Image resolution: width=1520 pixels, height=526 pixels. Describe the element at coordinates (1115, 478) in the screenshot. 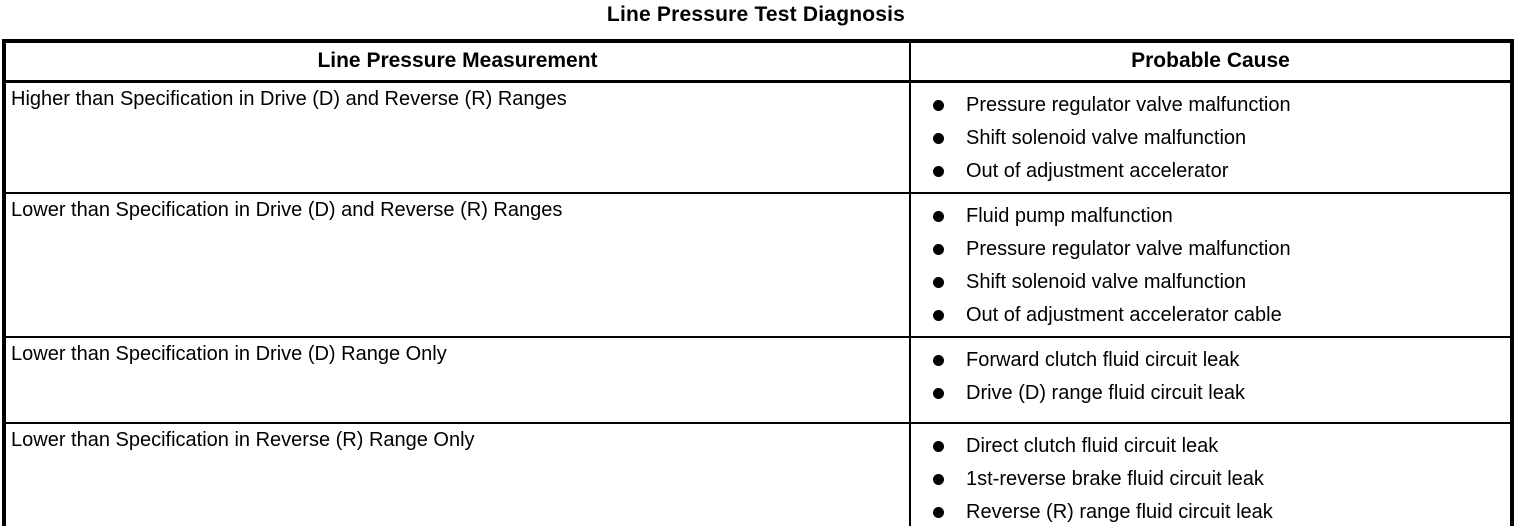

I see `cause-text: 1st-reverse brake fluid circuit leak` at that location.